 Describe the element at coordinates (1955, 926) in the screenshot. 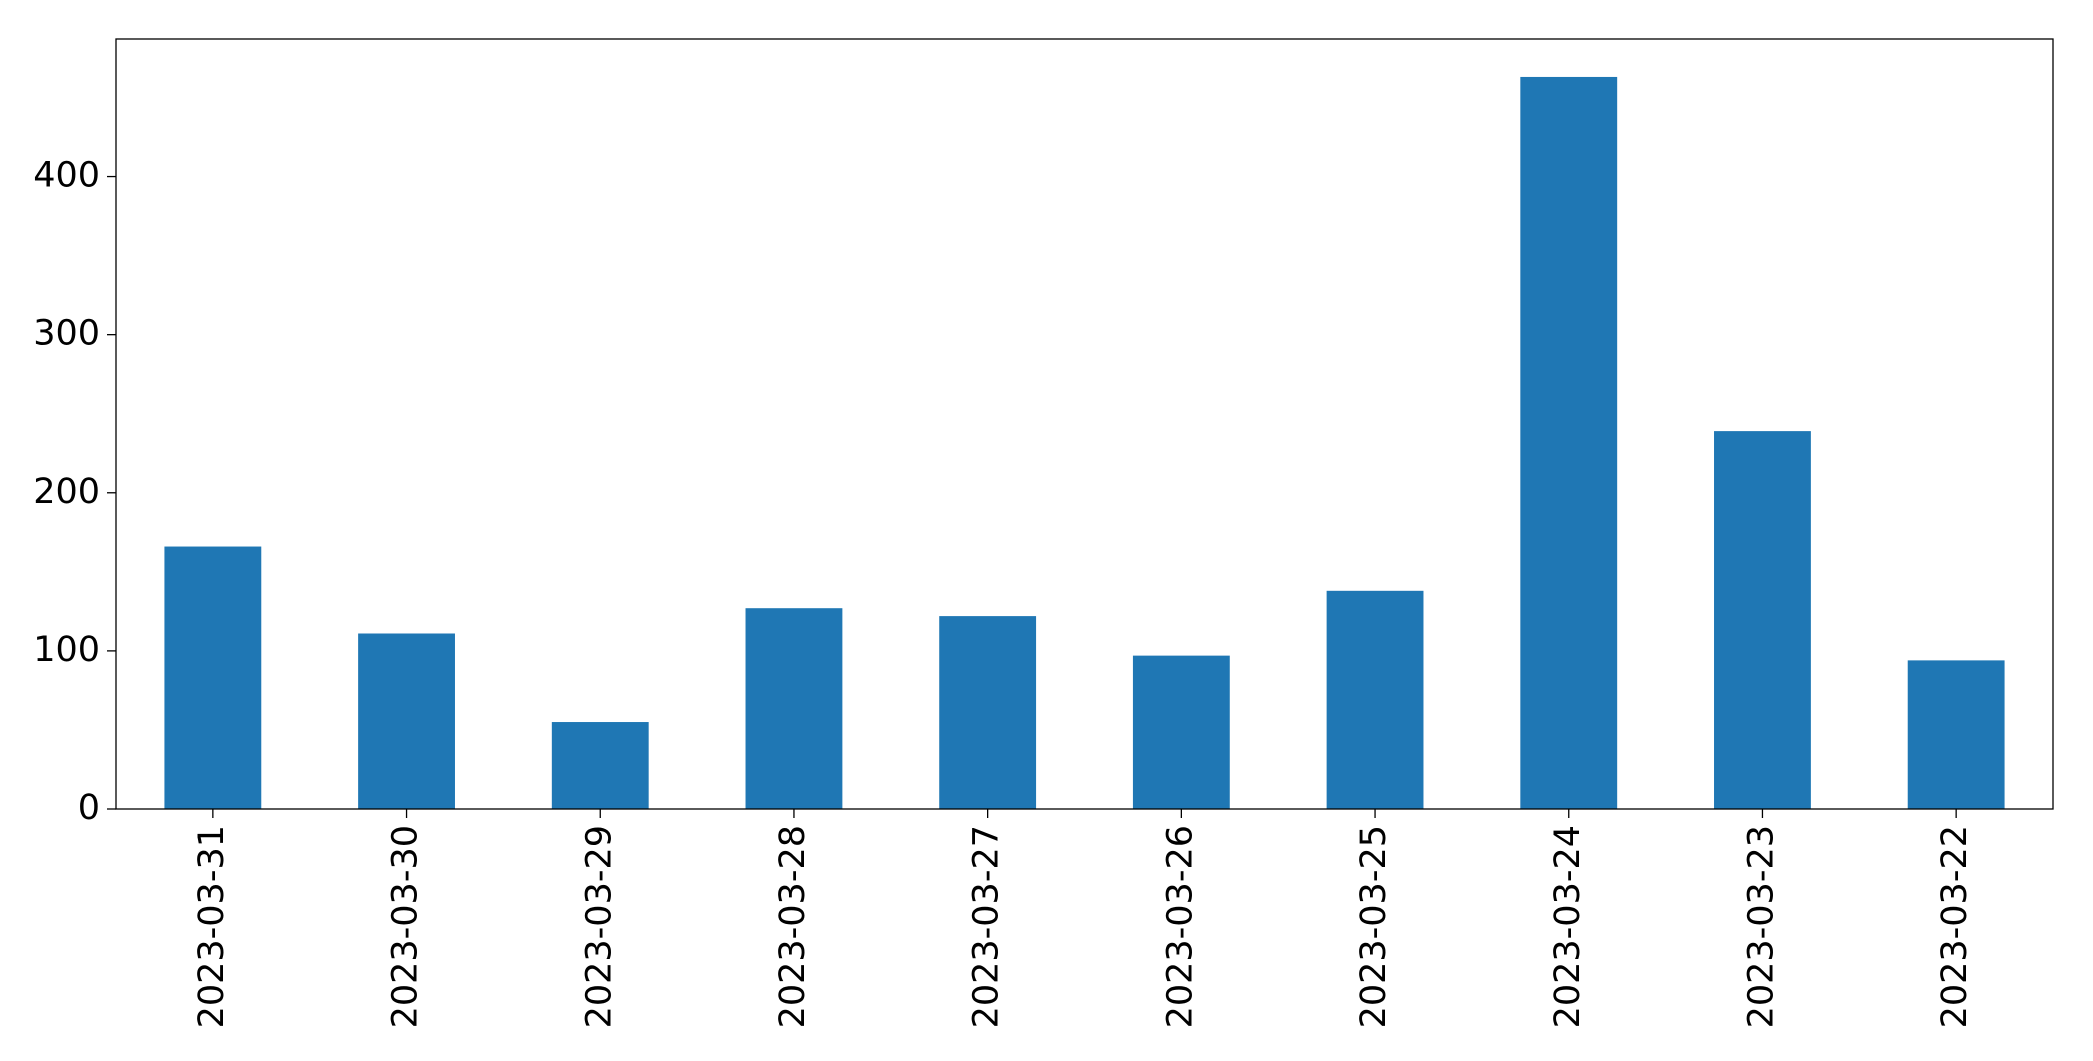

I see `x-tick-label: 2023-03-22` at that location.